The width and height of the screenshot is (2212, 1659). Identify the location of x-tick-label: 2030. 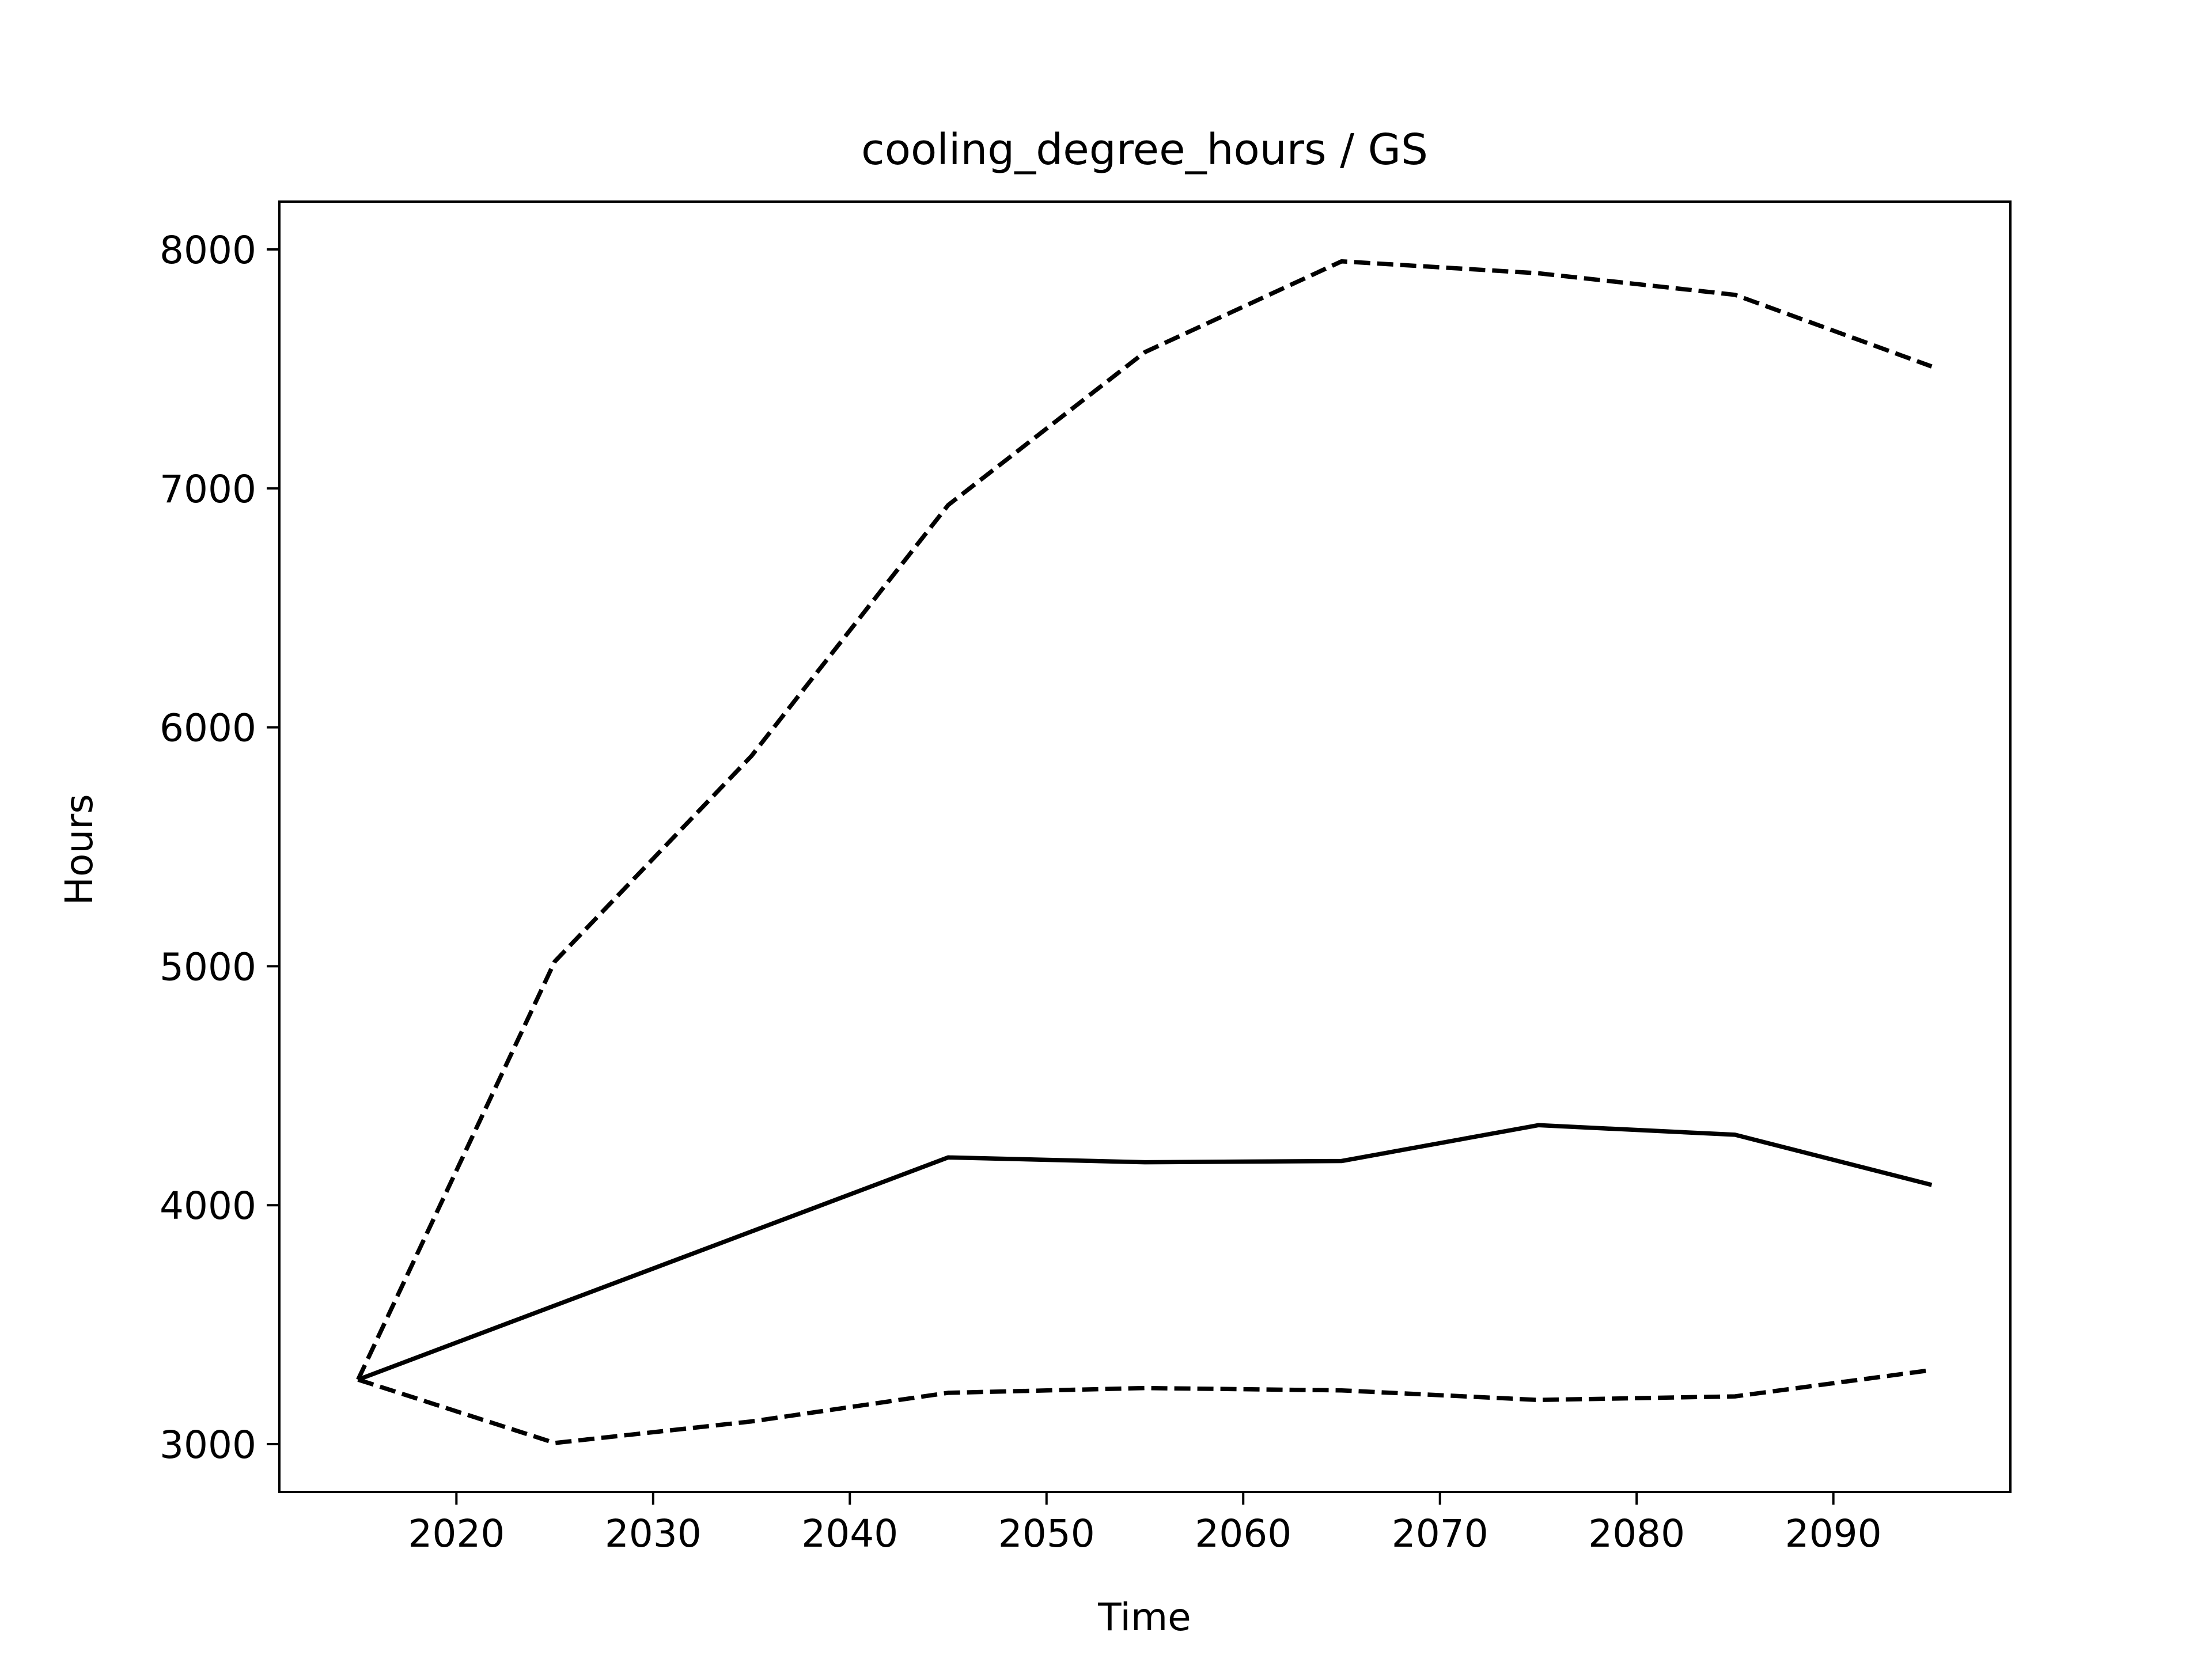
(653, 1534).